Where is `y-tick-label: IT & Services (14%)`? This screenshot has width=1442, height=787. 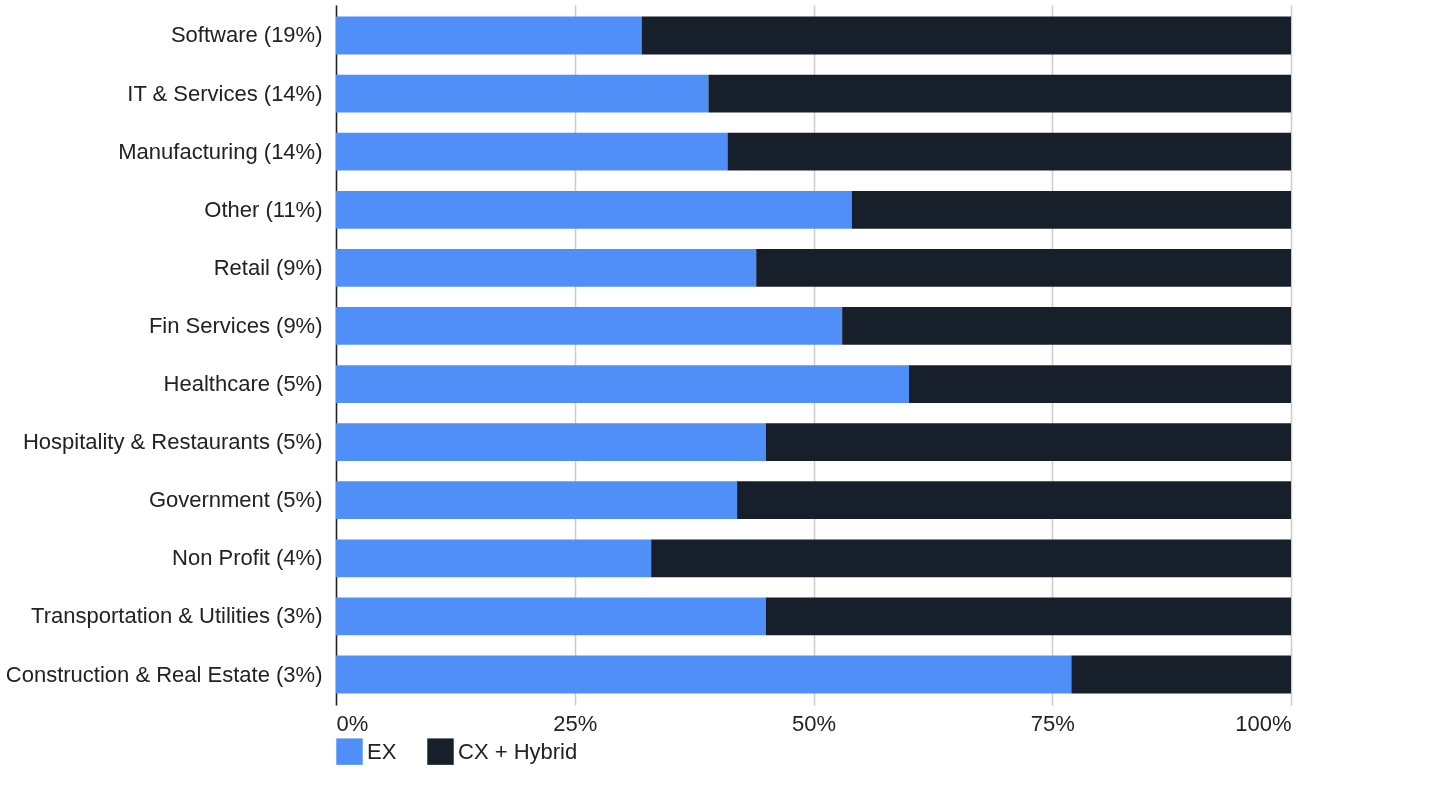 y-tick-label: IT & Services (14%) is located at coordinates (225, 93).